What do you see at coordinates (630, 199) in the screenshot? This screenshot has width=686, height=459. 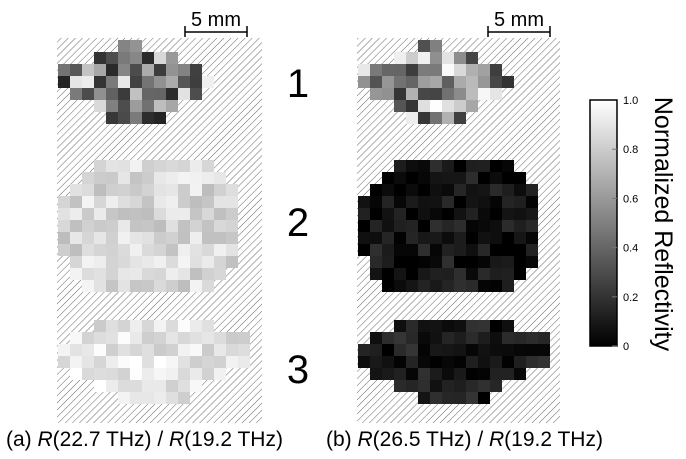 I see `colorbar-tick-label: 0.6` at bounding box center [630, 199].